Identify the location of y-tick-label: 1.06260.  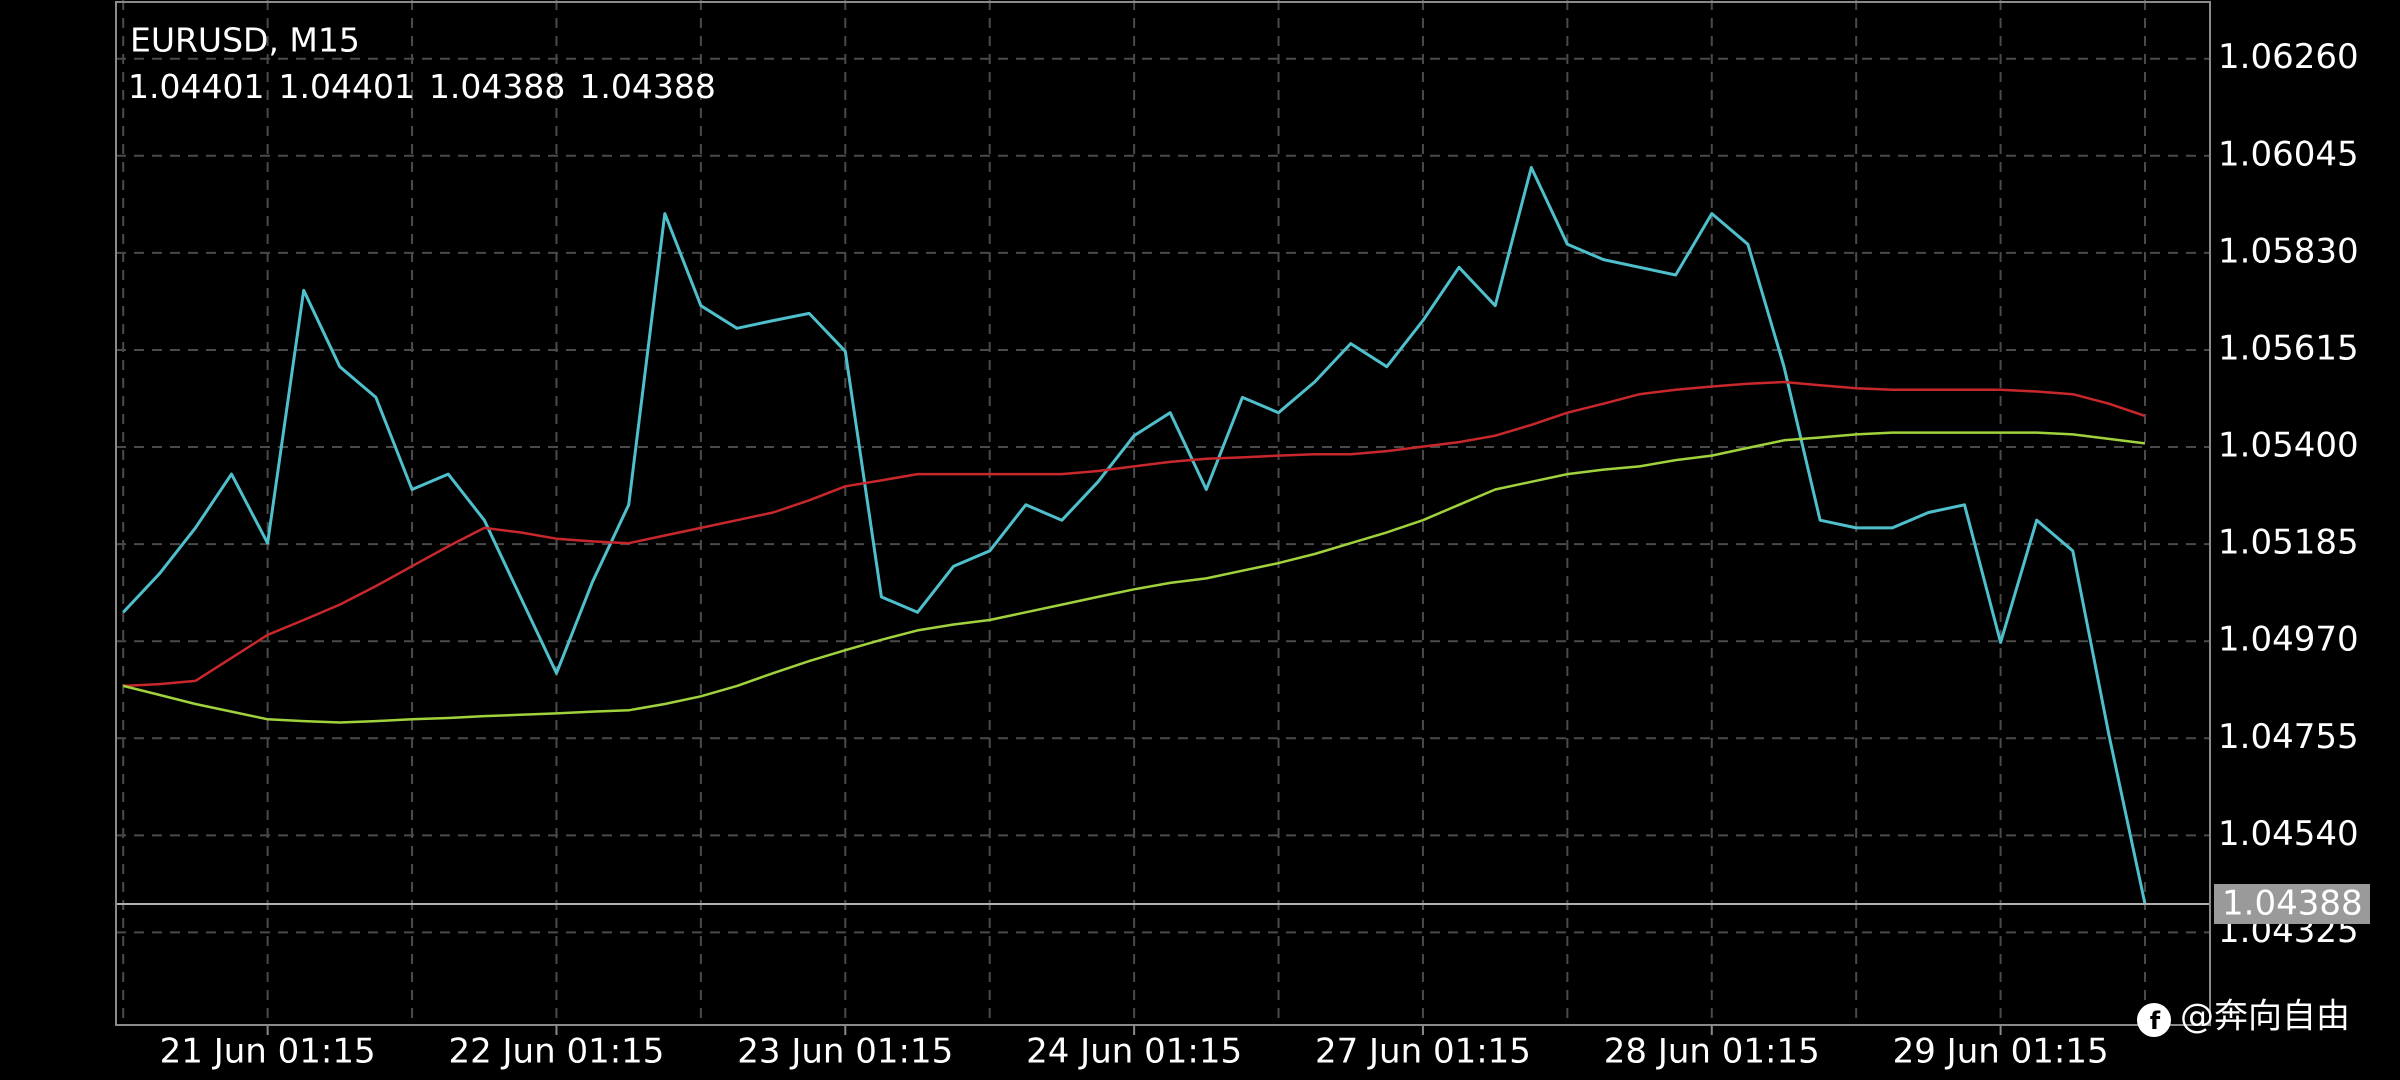
(2288, 57).